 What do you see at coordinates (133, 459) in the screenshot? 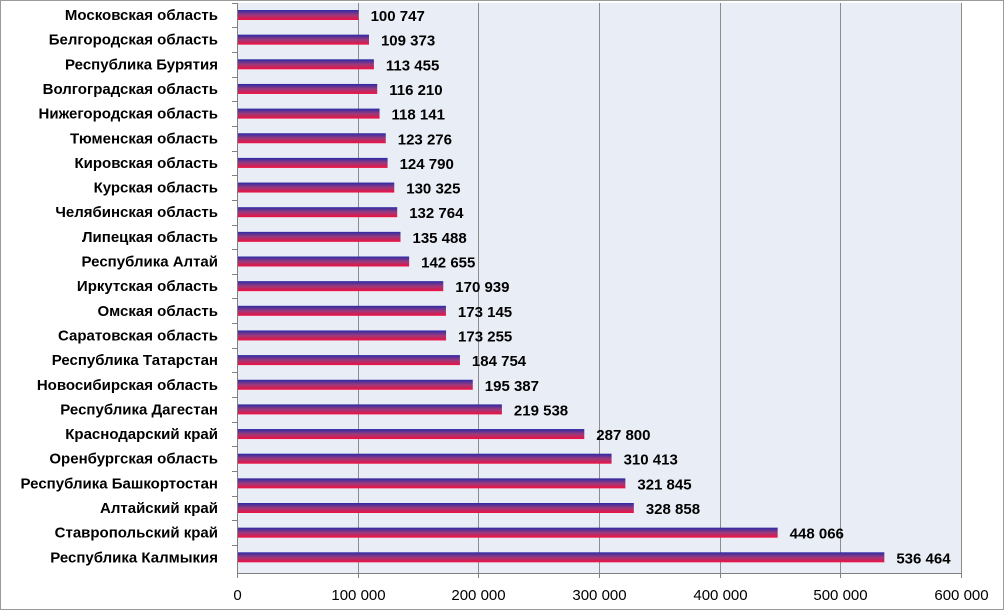
I see `category-label: Оренбургская область` at bounding box center [133, 459].